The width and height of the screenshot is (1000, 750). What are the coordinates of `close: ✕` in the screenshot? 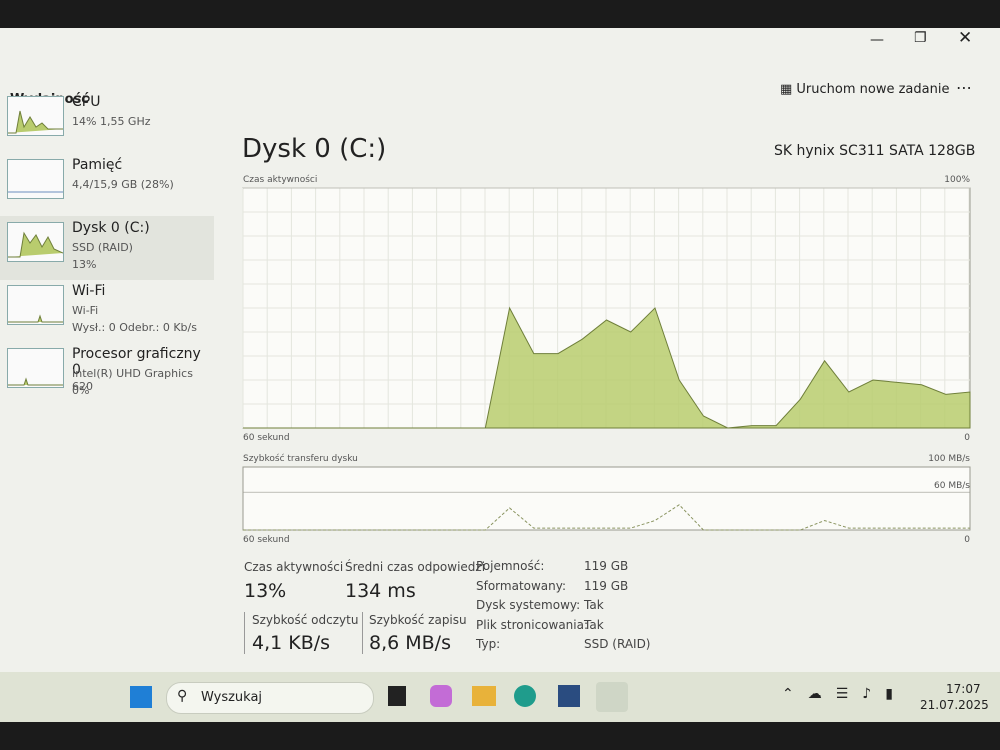 It's located at (965, 38).